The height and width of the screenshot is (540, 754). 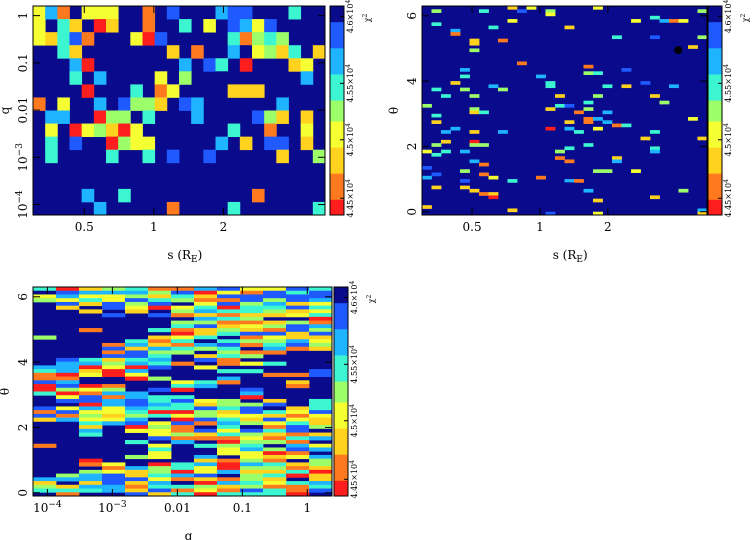 I want to click on x-tick-label: 1, so click(x=154, y=227).